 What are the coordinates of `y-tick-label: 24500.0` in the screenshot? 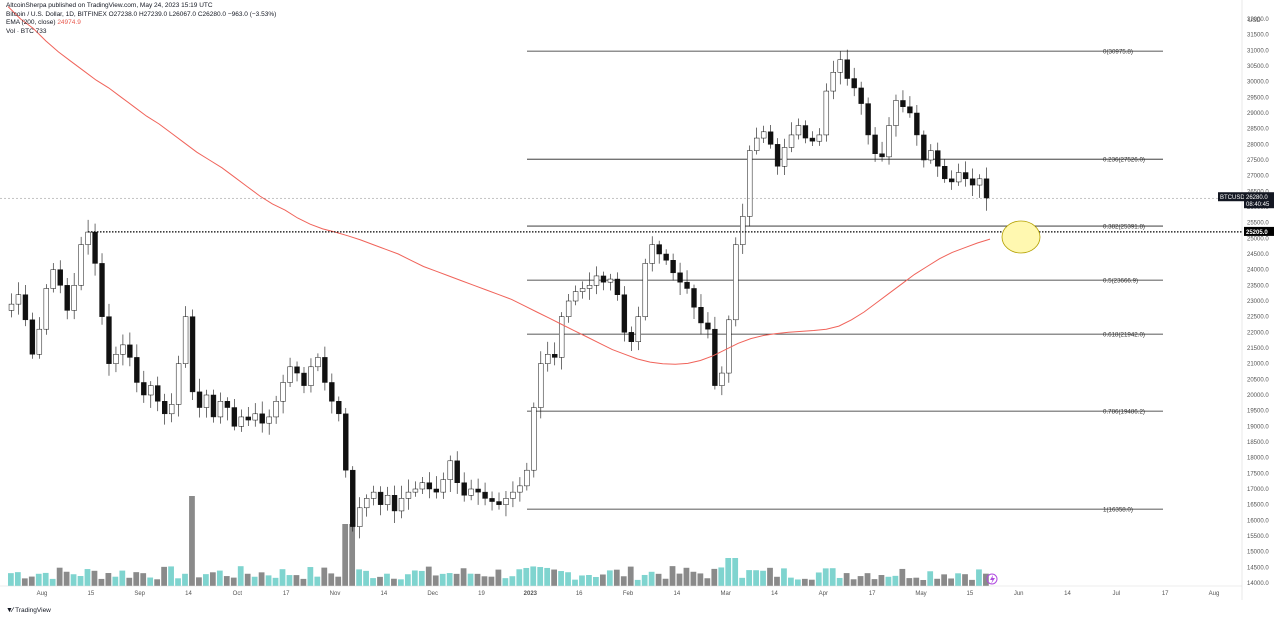 It's located at (1258, 255).